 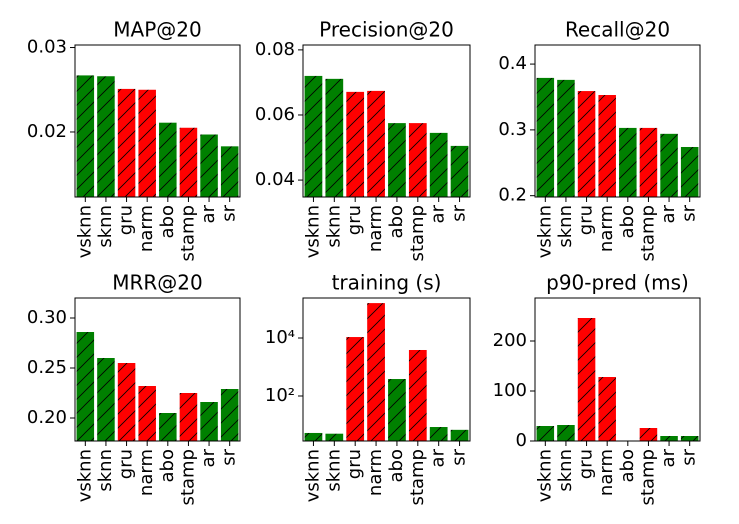 What do you see at coordinates (47, 417) in the screenshot?
I see `y-tick-label: 0.20` at bounding box center [47, 417].